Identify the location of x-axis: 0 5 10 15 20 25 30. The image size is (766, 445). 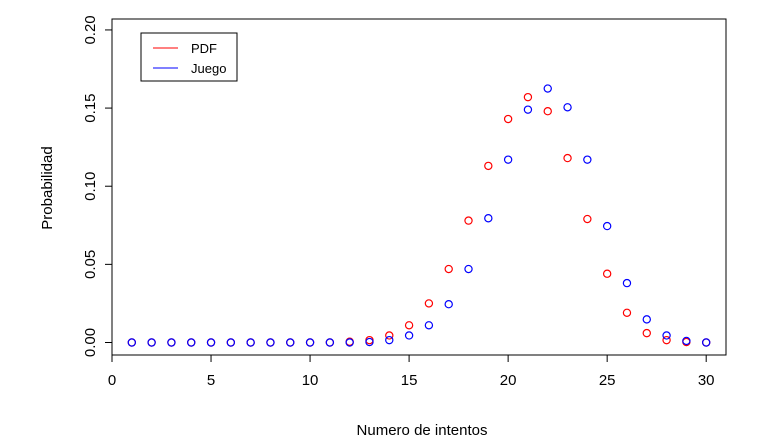
(411, 371).